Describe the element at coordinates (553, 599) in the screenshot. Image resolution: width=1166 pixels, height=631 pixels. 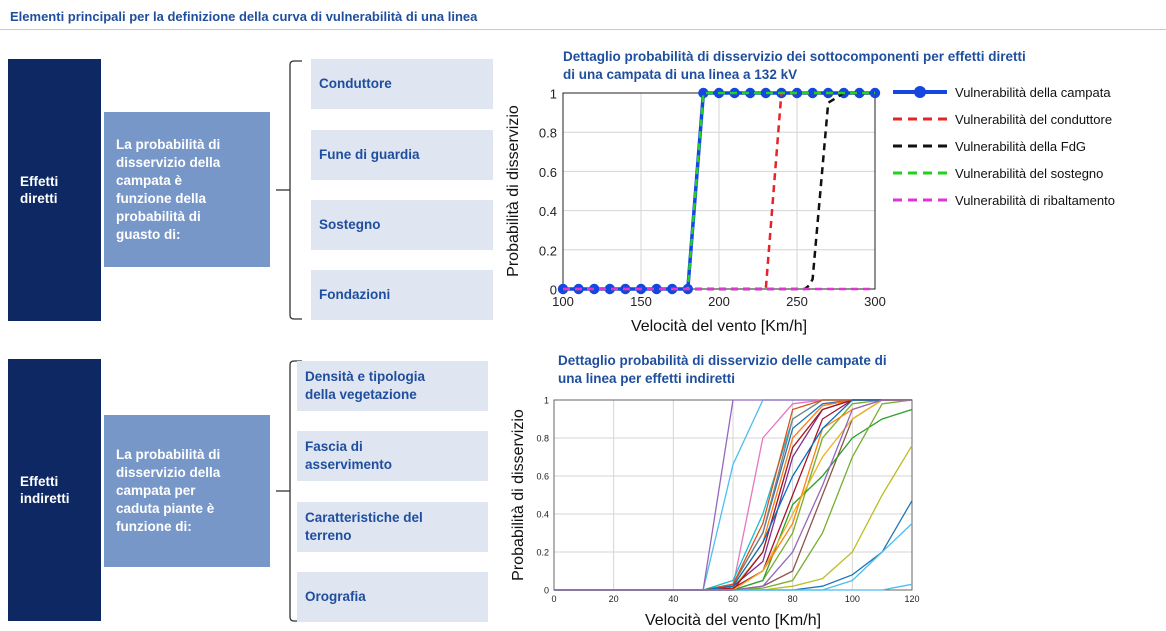
I see `x-tick-label: 0` at that location.